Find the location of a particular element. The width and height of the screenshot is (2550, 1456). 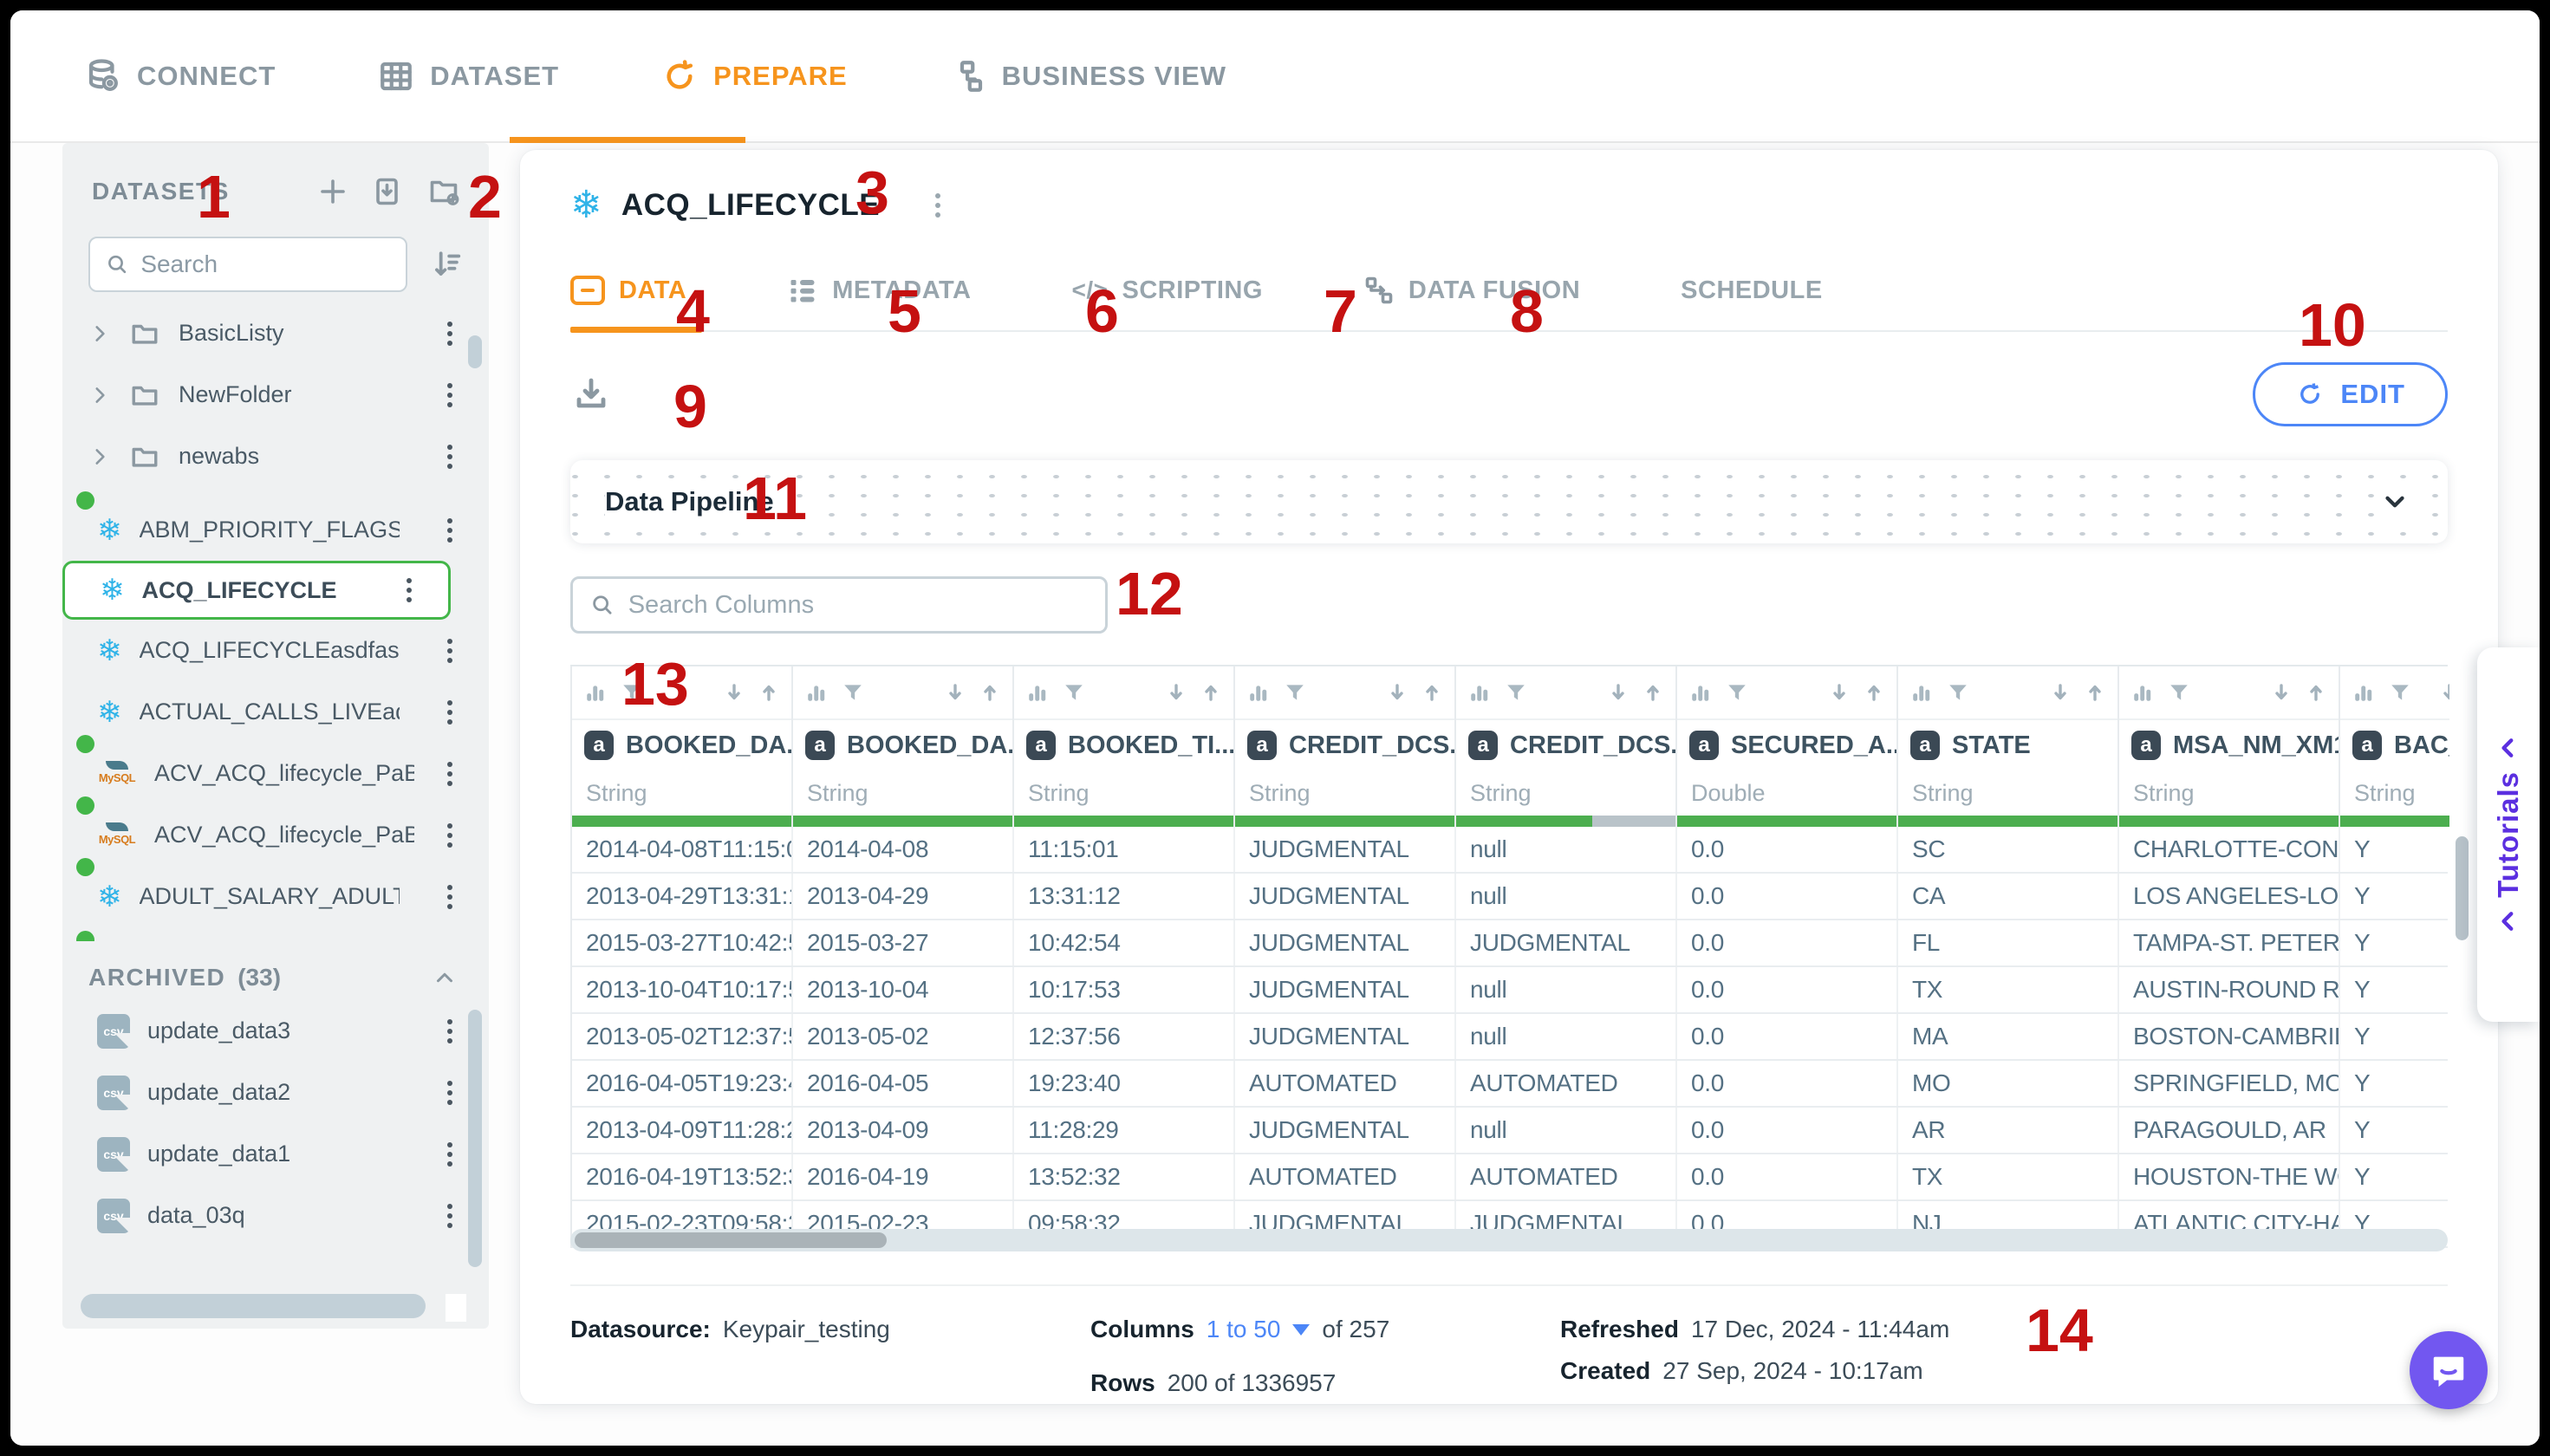

table-cell: 2016-04-19 is located at coordinates (904, 1176).